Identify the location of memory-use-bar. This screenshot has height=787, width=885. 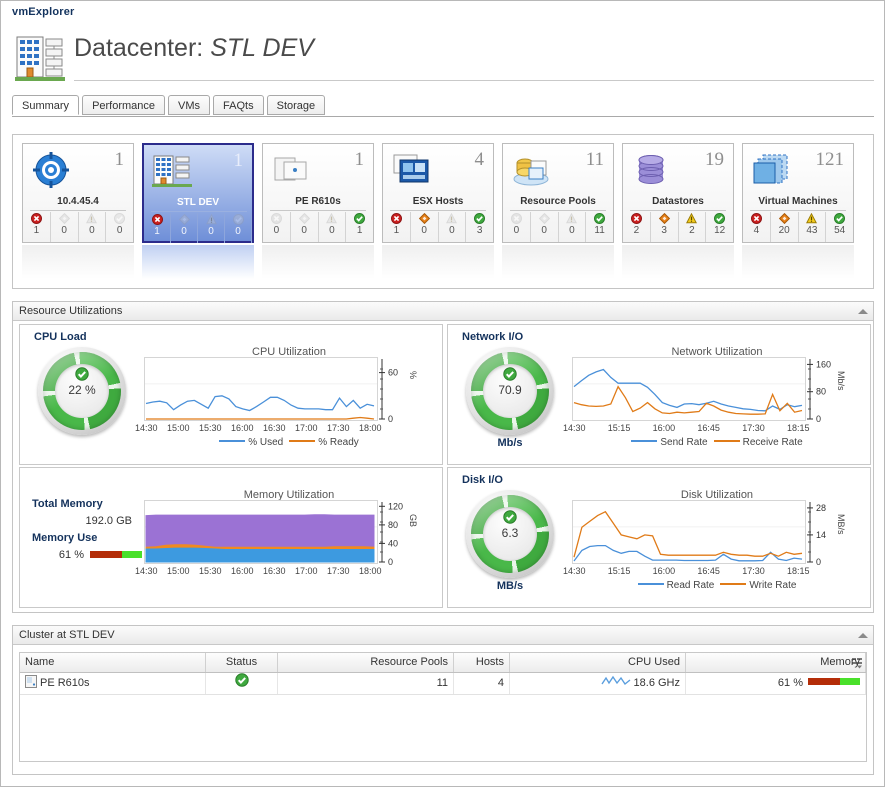
(116, 554).